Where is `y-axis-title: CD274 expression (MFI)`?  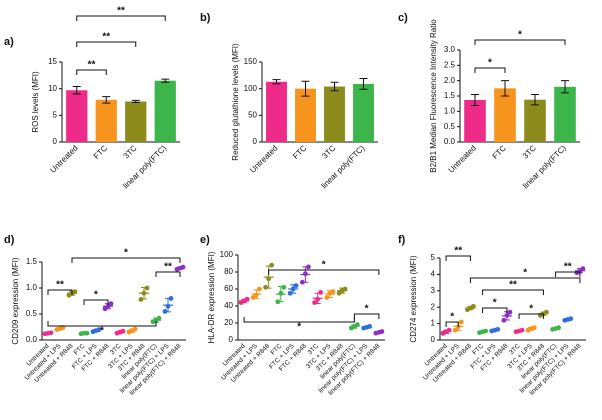
y-axis-title: CD274 expression (MFI) is located at coordinates (413, 298).